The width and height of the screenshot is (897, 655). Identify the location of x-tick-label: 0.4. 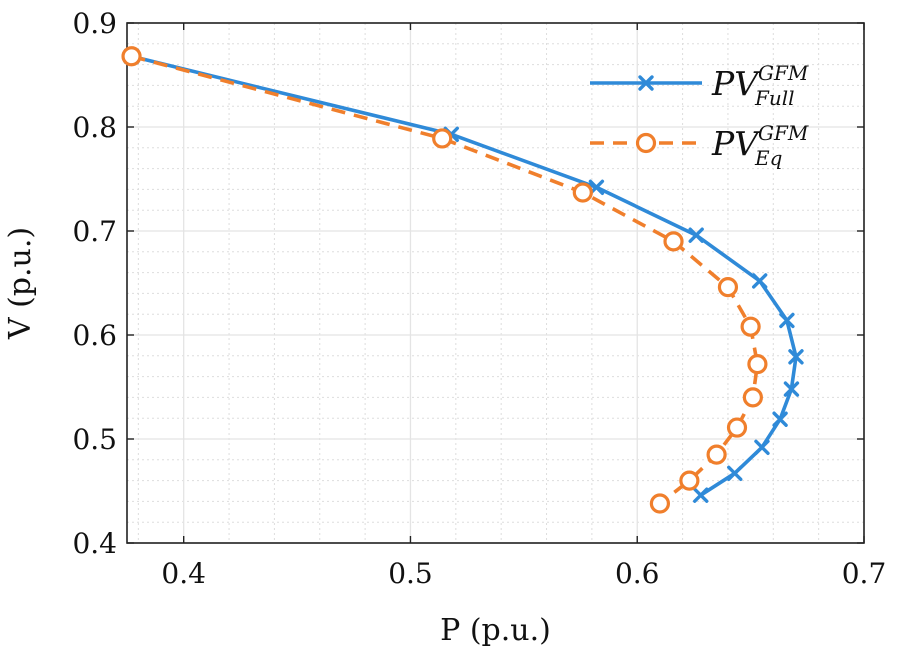
(183, 573).